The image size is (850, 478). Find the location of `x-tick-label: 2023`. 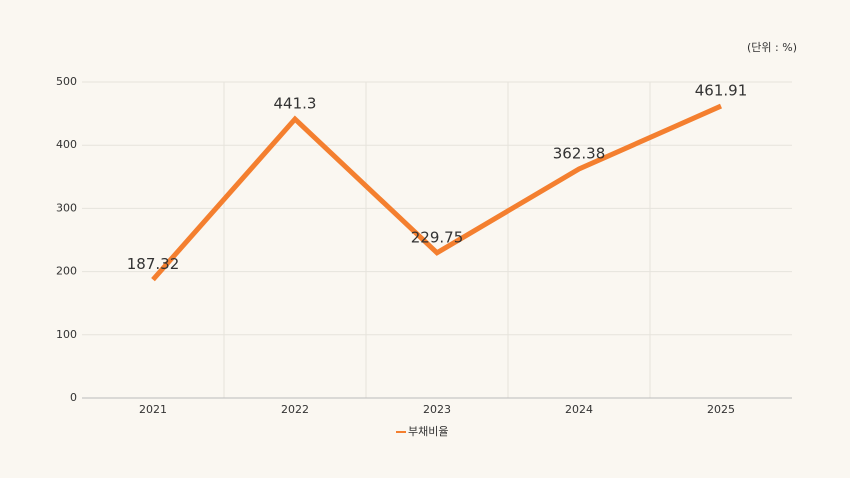

x-tick-label: 2023 is located at coordinates (437, 409).